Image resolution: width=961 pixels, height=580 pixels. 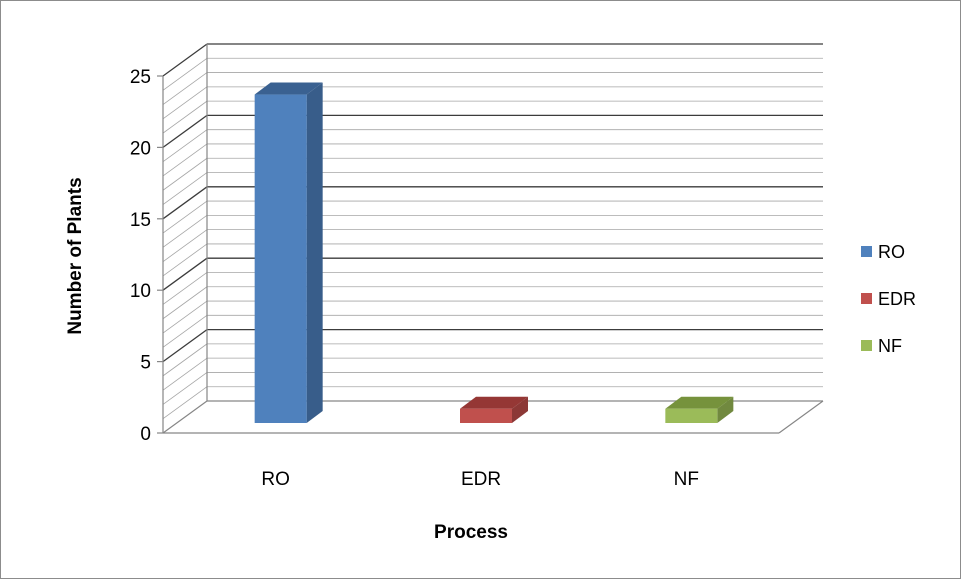 What do you see at coordinates (897, 299) in the screenshot?
I see `legend-label: EDR` at bounding box center [897, 299].